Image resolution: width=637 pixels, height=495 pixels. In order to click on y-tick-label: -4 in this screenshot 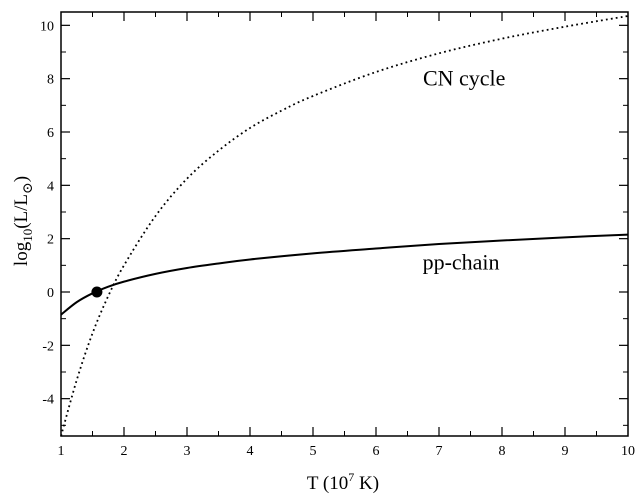, I will do `click(48, 400)`.